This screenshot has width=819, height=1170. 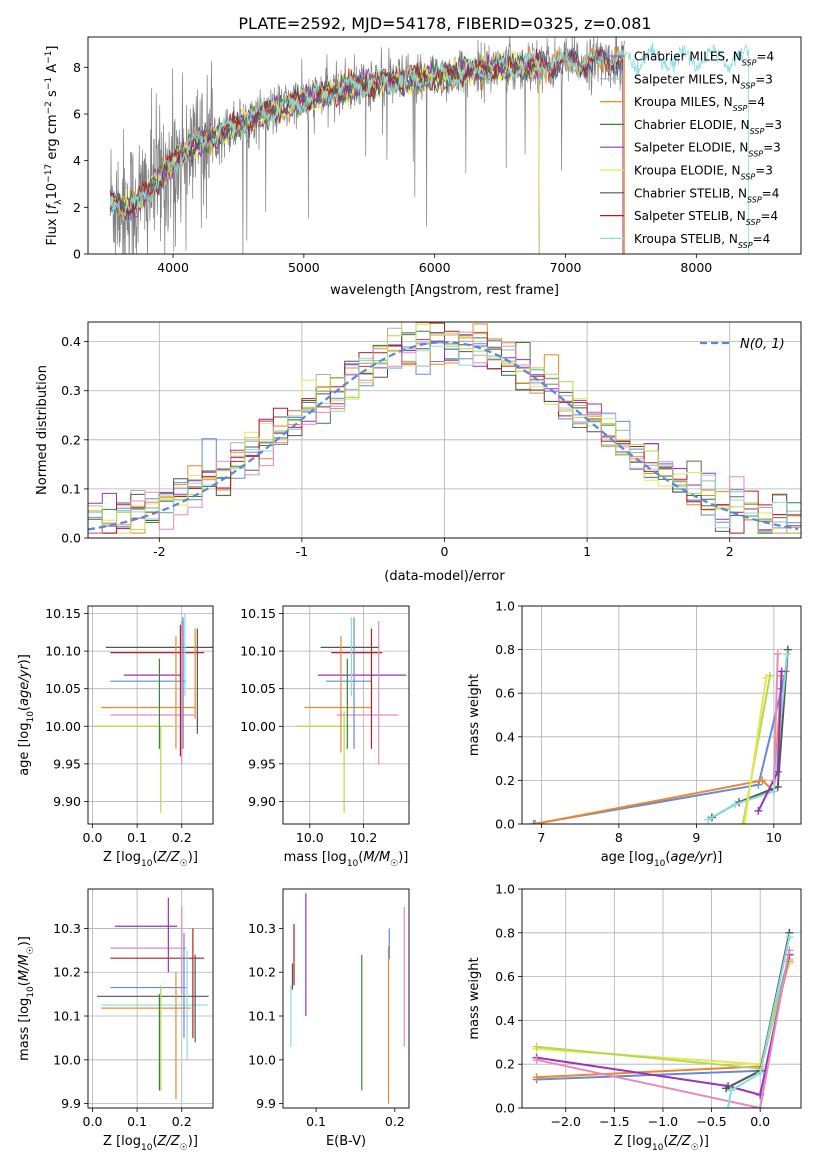 What do you see at coordinates (364, 837) in the screenshot?
I see `x-tick-label: 10.2` at bounding box center [364, 837].